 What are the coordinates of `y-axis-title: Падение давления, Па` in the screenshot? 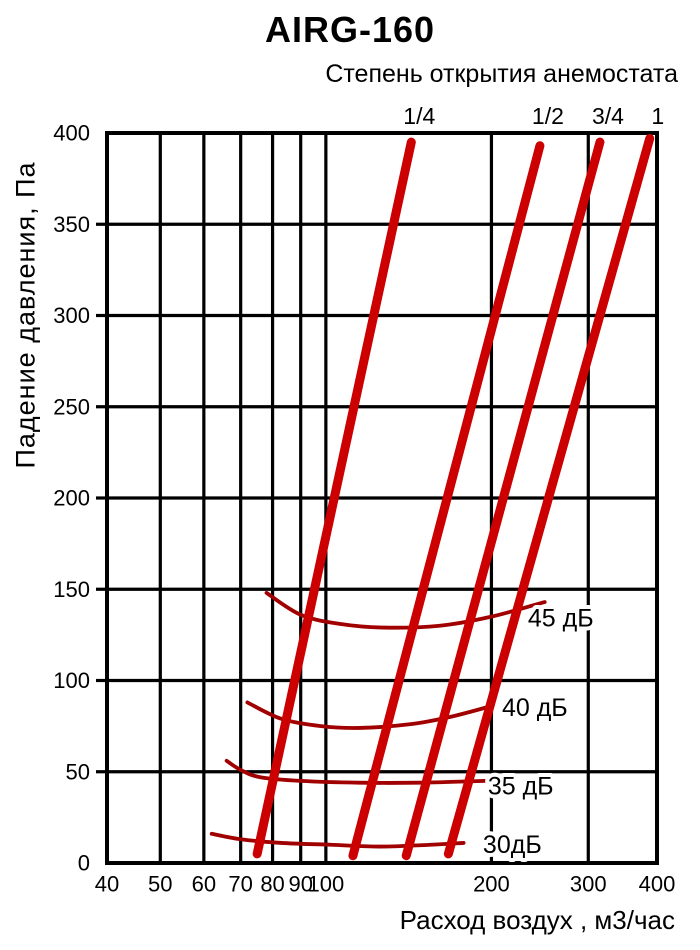 It's located at (25, 315).